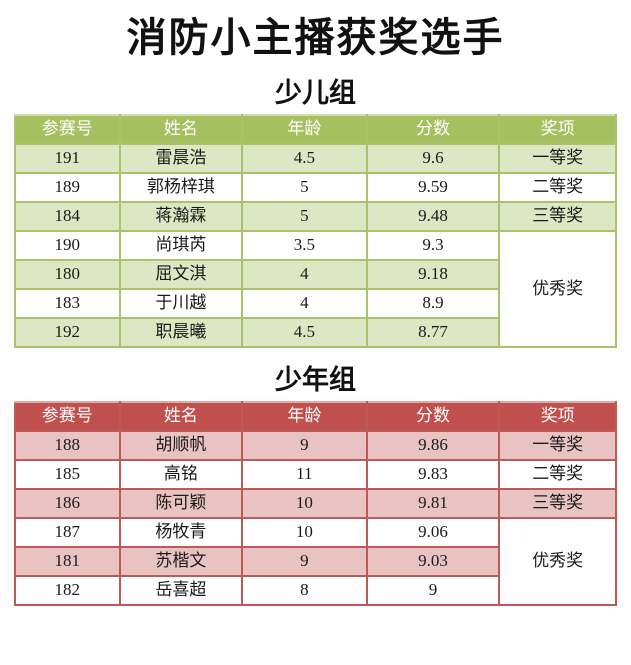  I want to click on table-row: 191 雷晨浩 4.5 9.6 一等奖, so click(315, 159).